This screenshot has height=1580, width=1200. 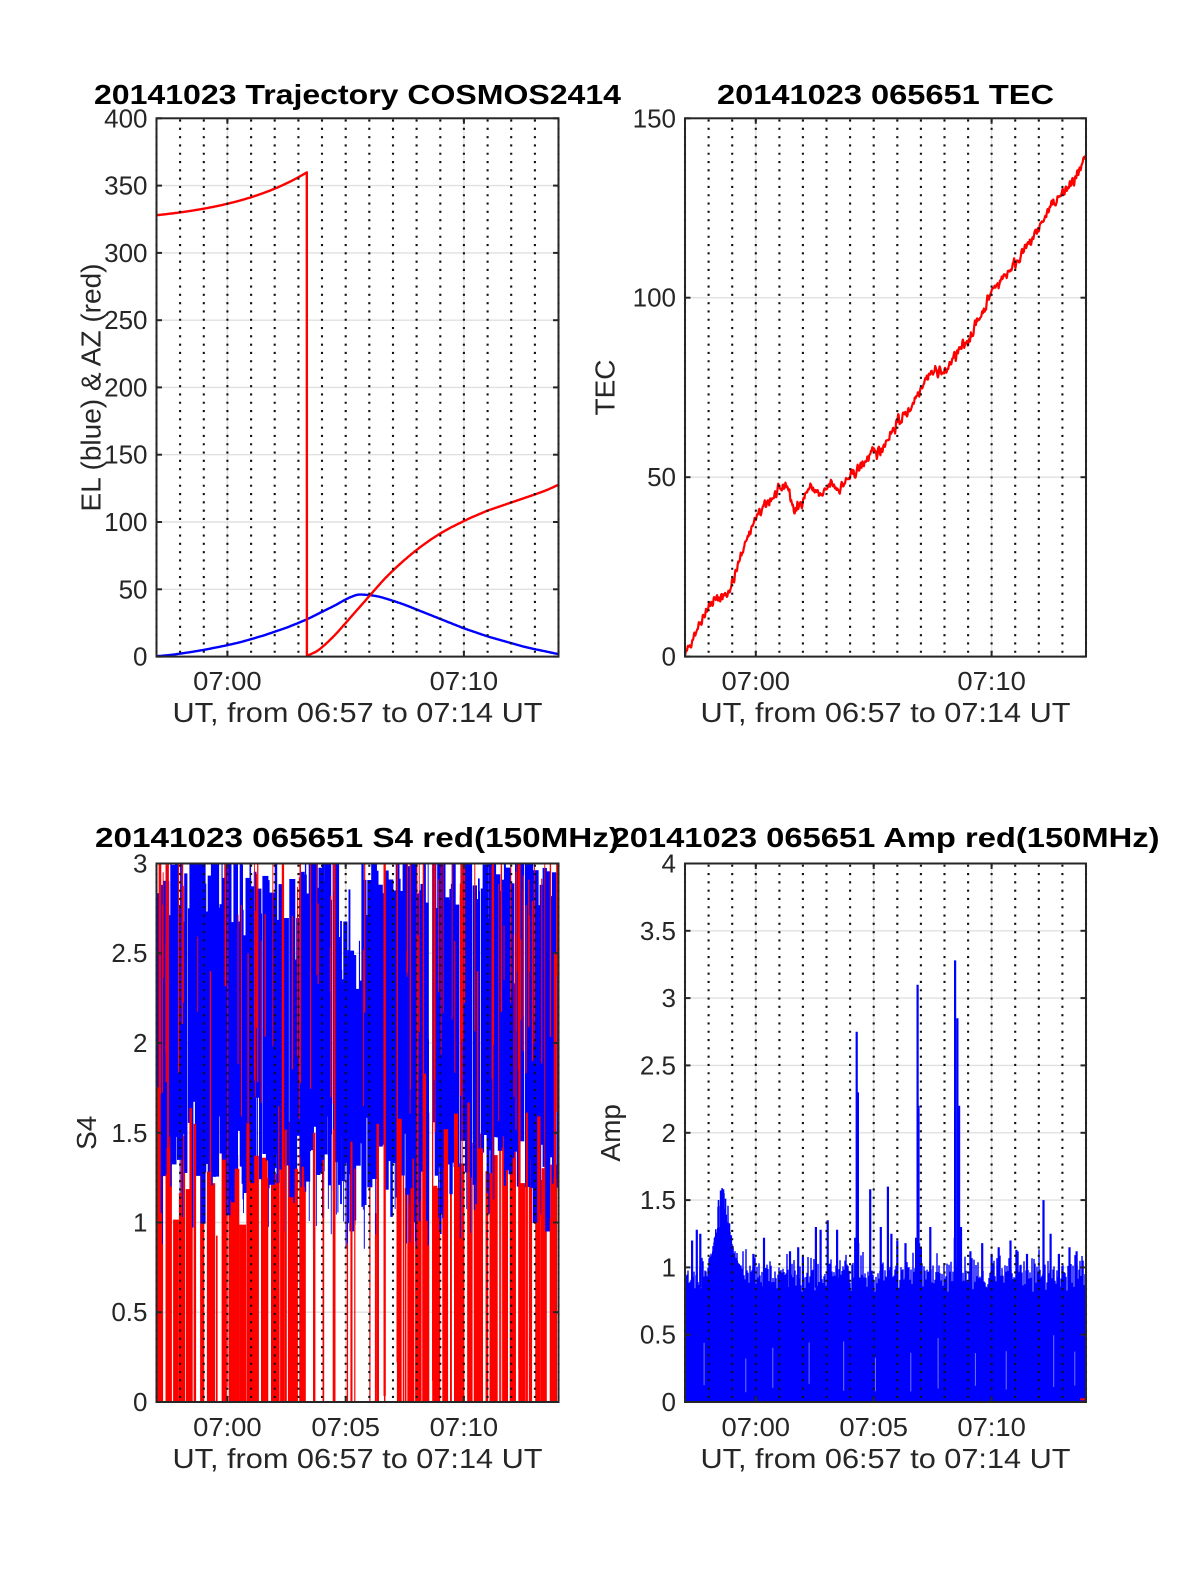 I want to click on svg-text: Amp, so click(x=610, y=1133).